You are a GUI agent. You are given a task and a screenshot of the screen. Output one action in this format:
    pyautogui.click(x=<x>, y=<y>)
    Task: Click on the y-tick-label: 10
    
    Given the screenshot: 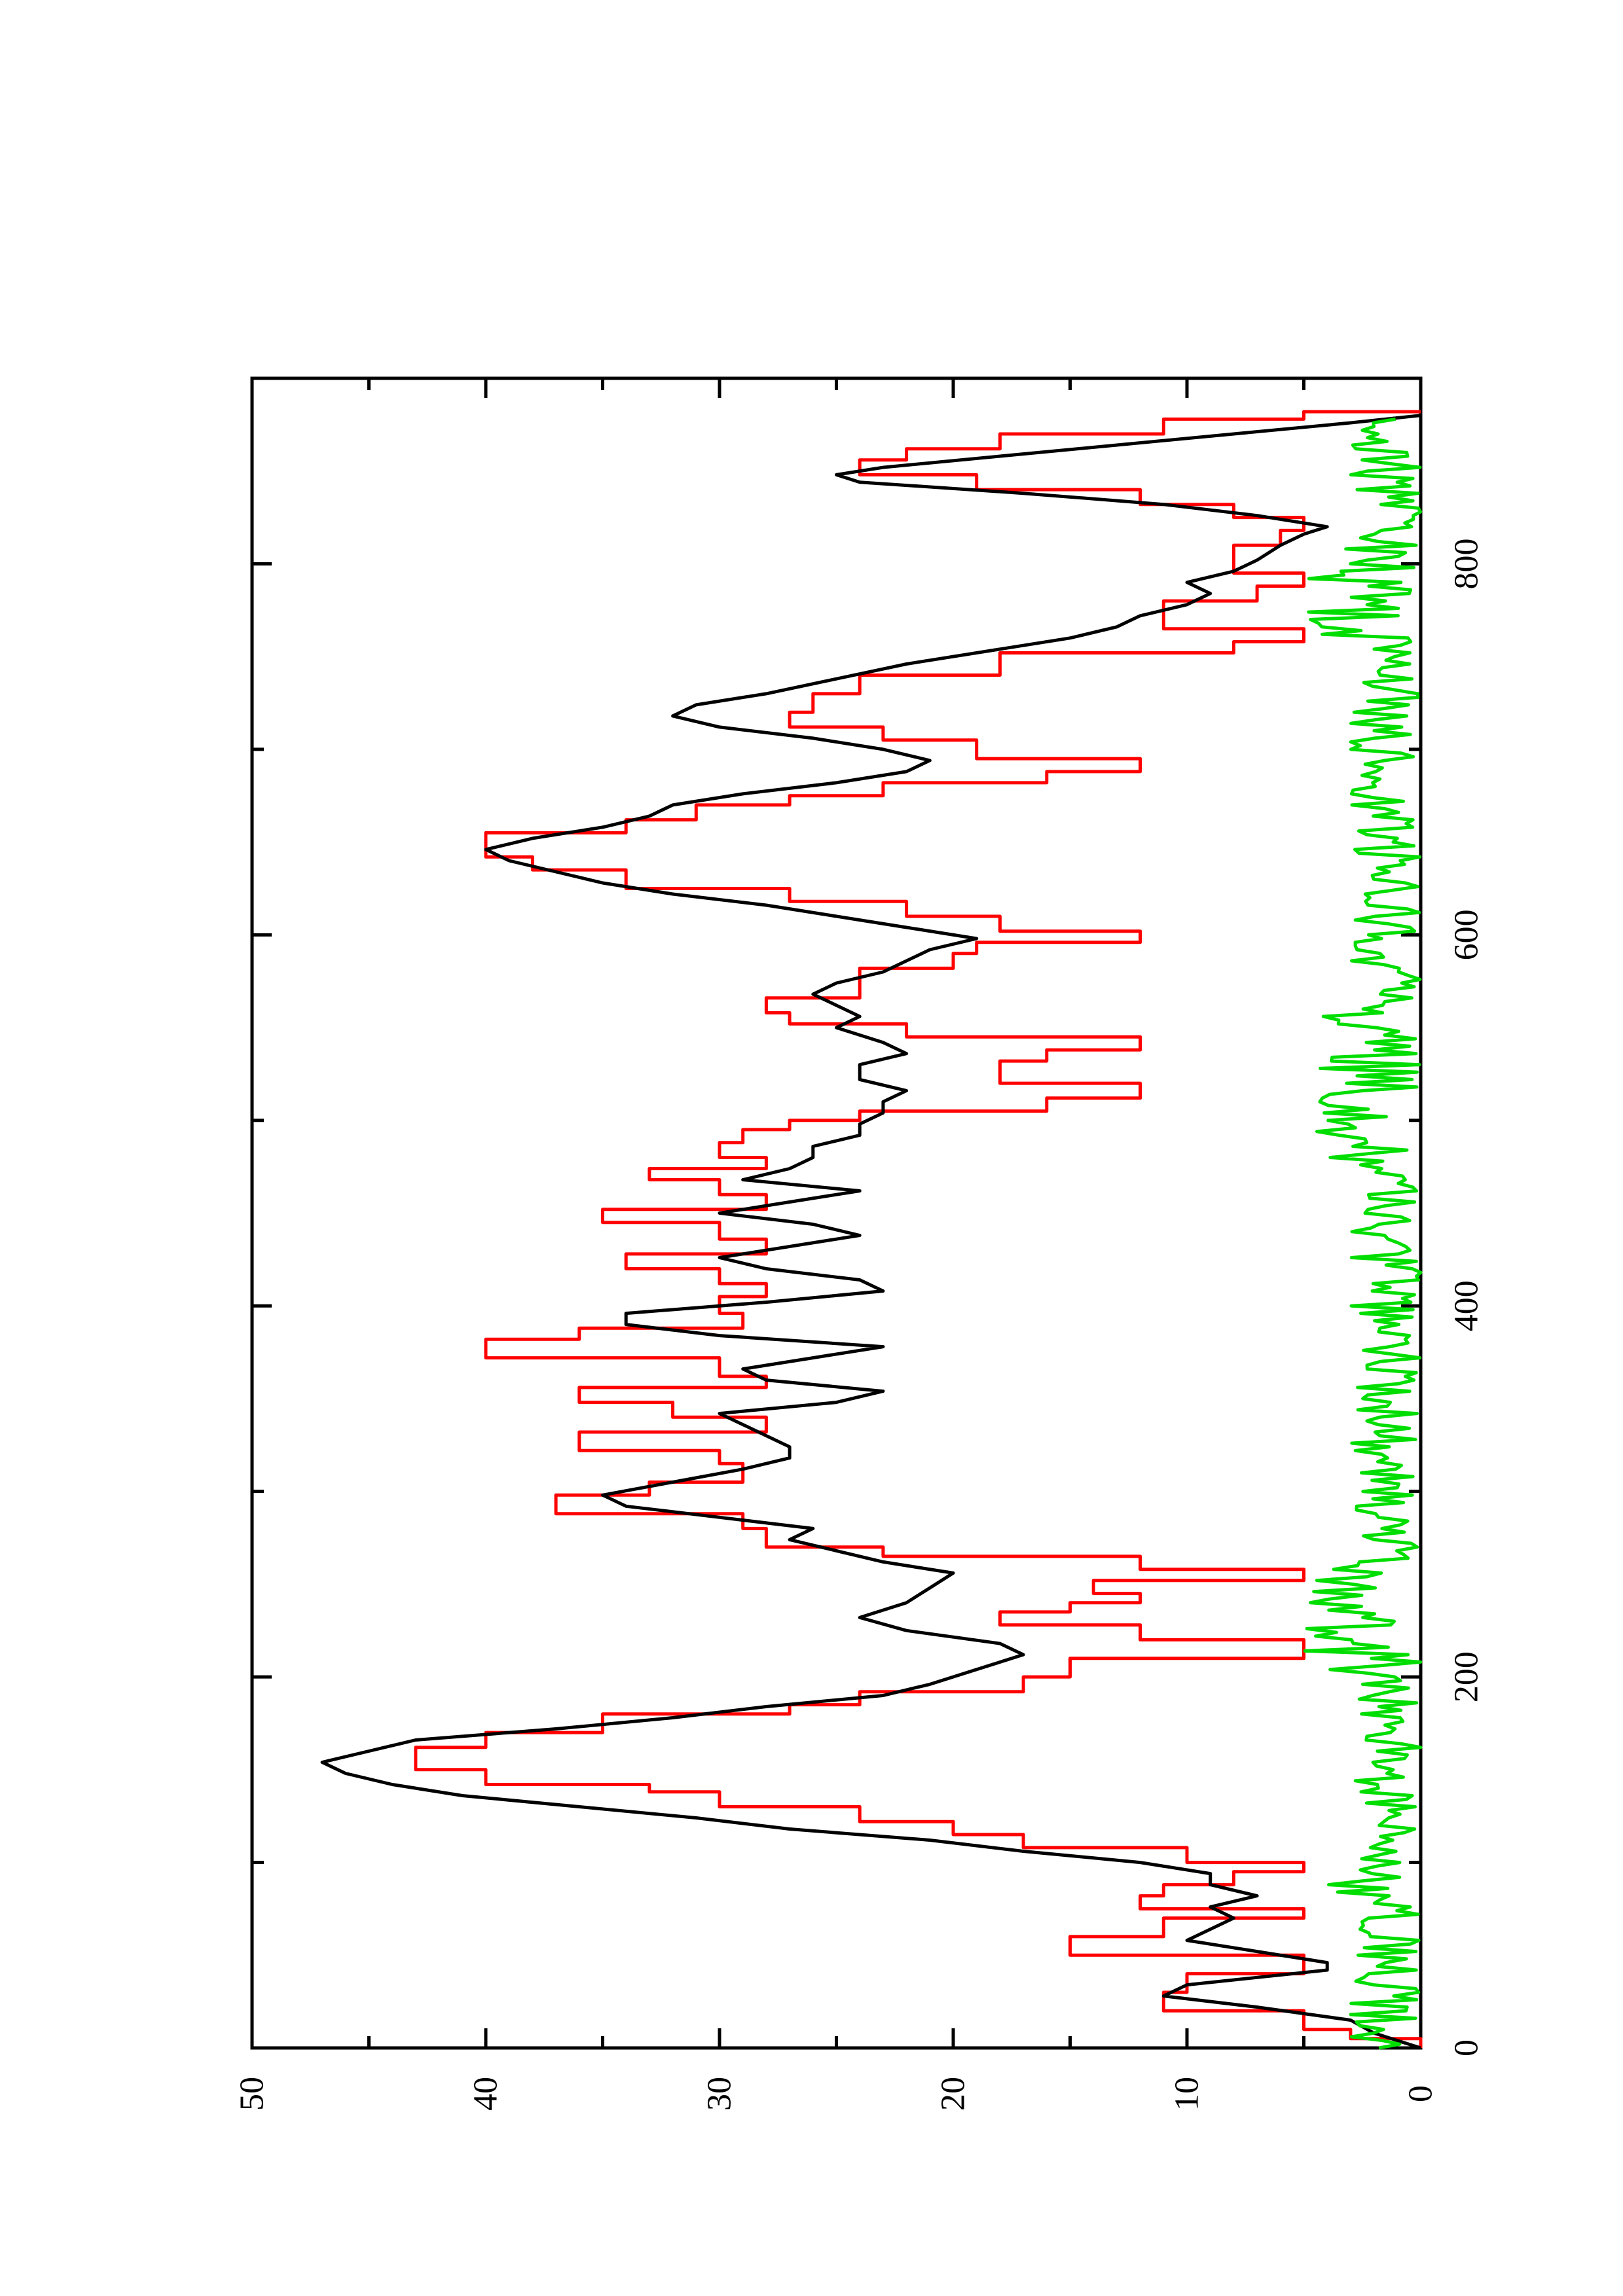 What is the action you would take?
    pyautogui.click(x=1187, y=2094)
    